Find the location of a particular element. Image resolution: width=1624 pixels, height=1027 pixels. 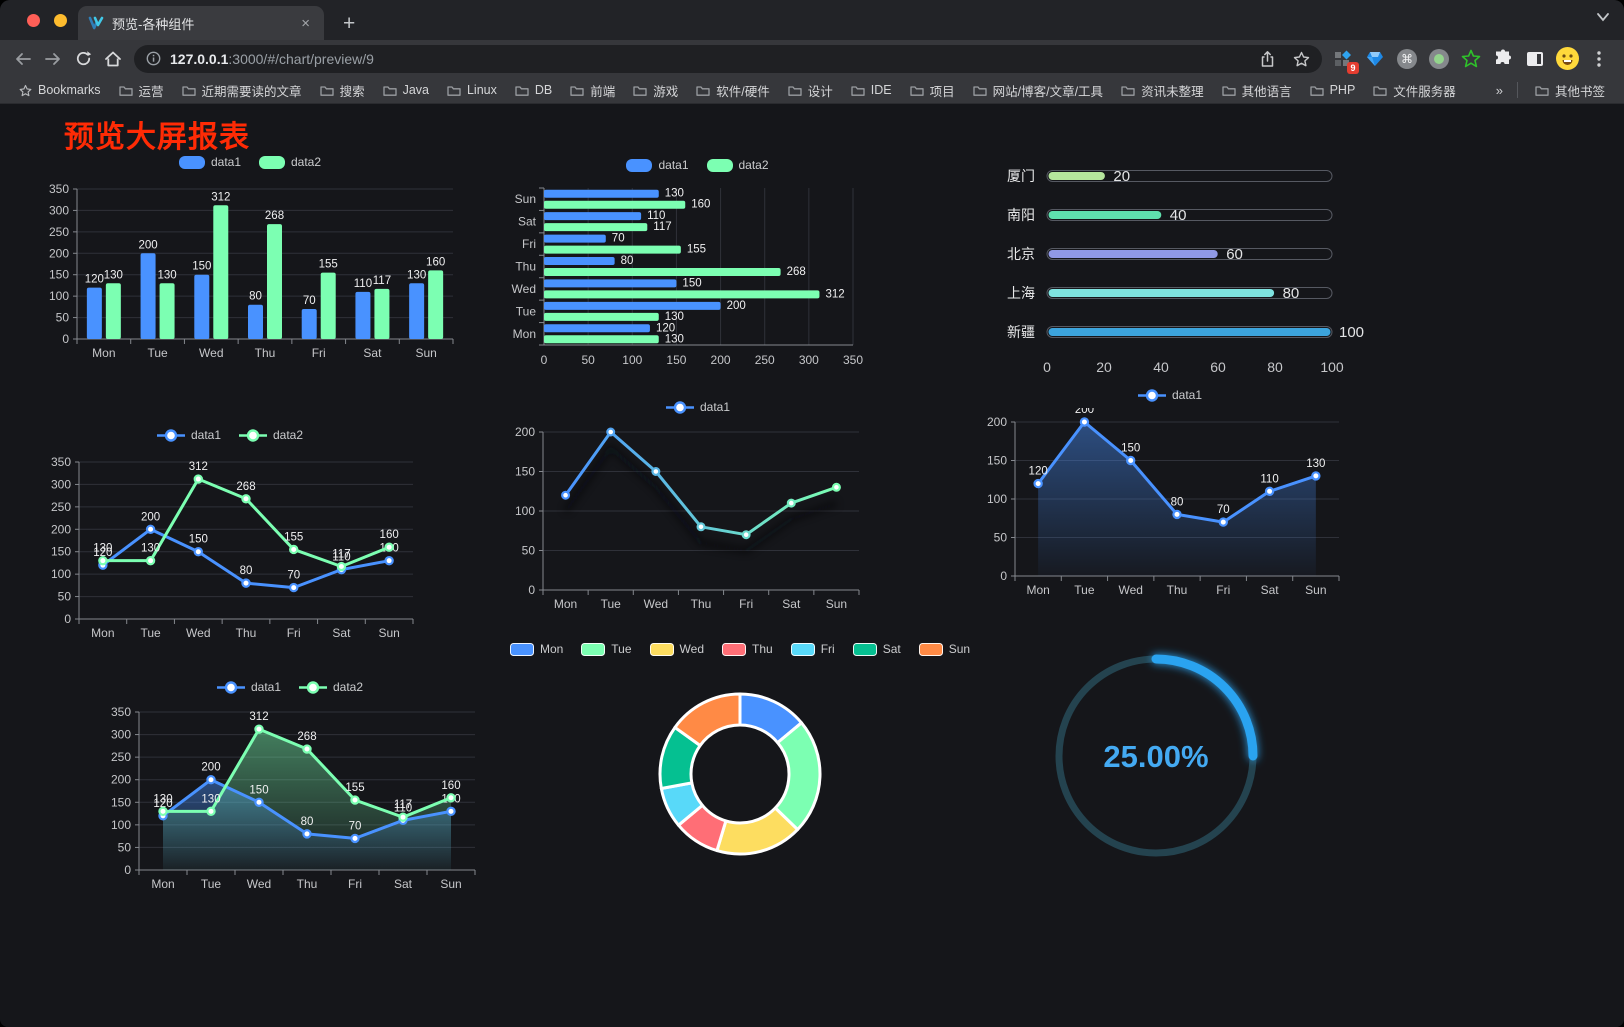

legend-item: Wed is located at coordinates (676, 649).